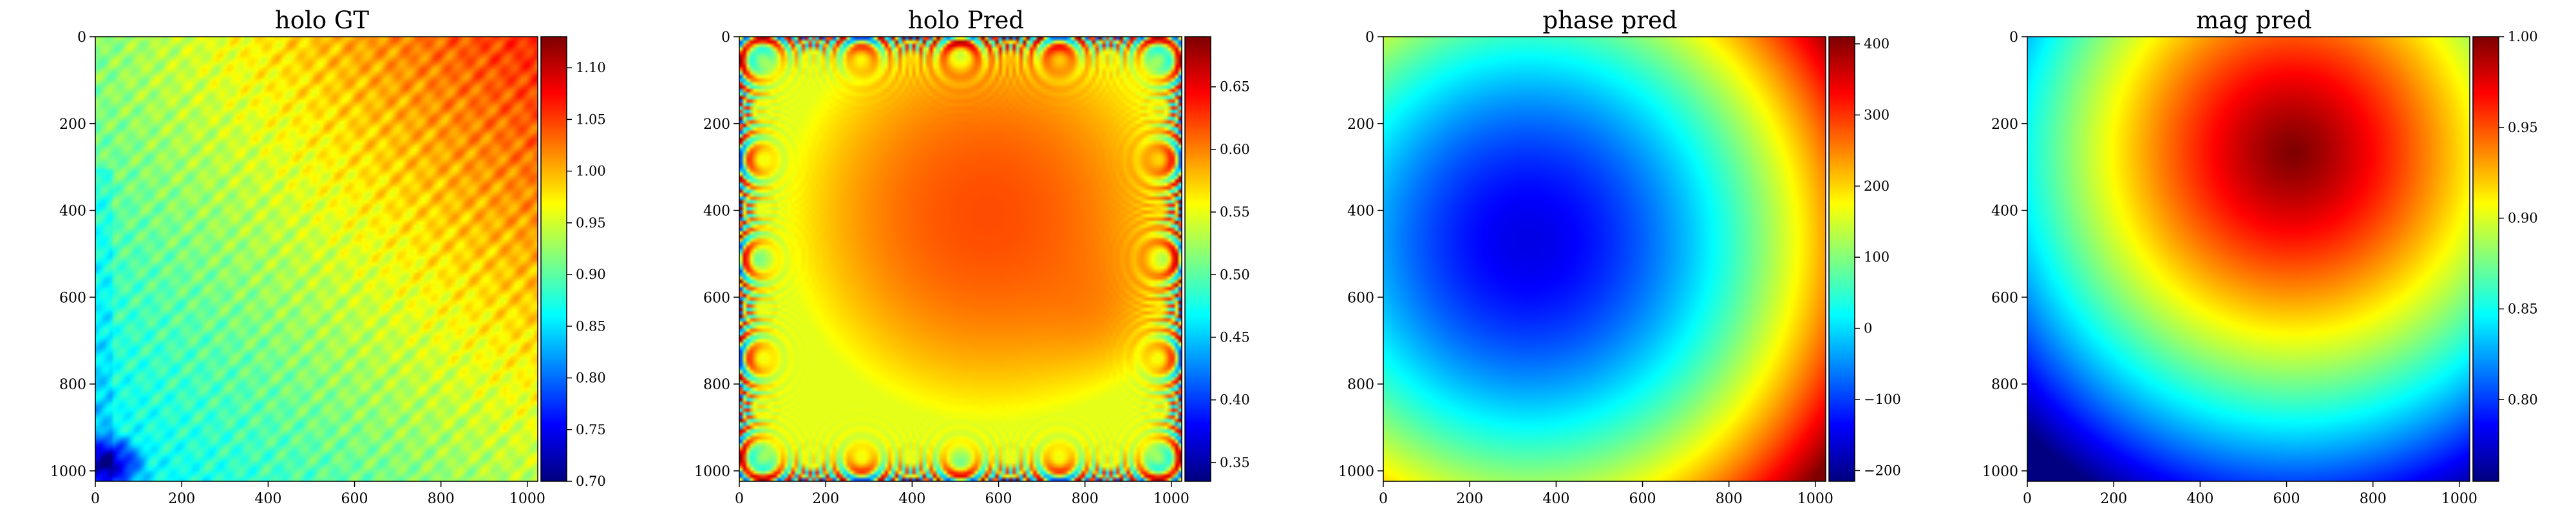  Describe the element at coordinates (1868, 328) in the screenshot. I see `colorbar-tick-label: 0` at that location.